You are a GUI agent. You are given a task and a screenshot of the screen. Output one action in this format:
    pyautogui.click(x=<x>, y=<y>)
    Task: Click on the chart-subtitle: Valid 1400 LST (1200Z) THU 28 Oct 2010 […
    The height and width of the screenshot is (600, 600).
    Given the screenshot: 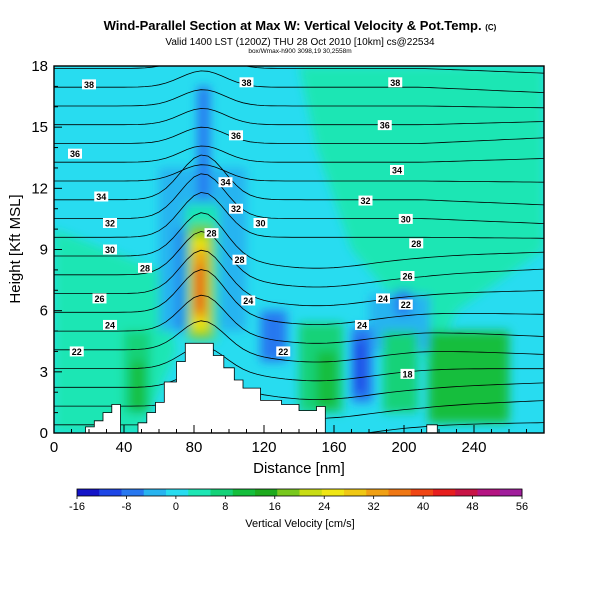 What is the action you would take?
    pyautogui.click(x=300, y=42)
    